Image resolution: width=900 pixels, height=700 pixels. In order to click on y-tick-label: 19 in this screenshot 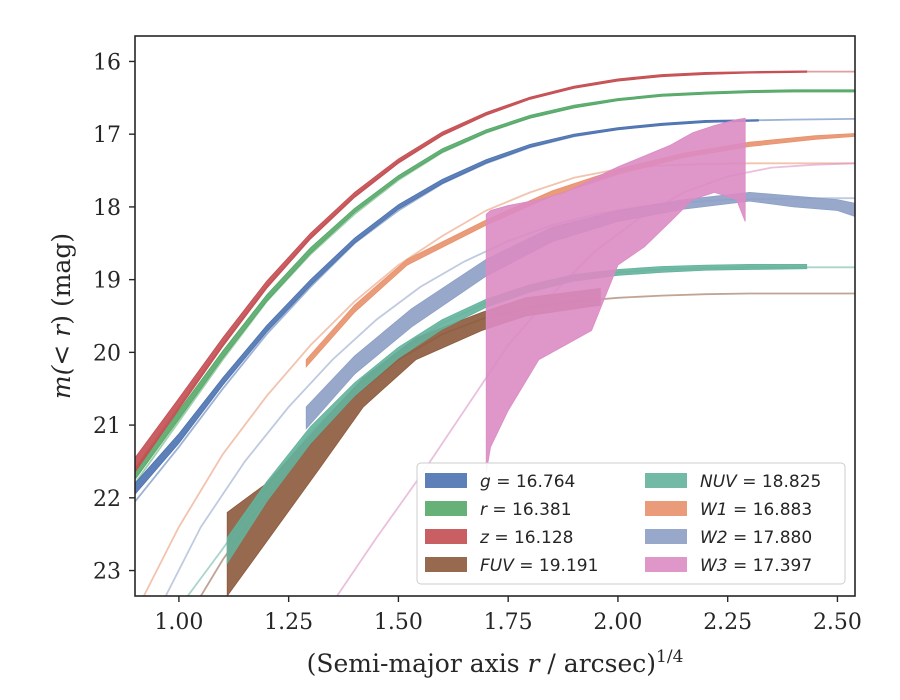, I will do `click(107, 281)`.